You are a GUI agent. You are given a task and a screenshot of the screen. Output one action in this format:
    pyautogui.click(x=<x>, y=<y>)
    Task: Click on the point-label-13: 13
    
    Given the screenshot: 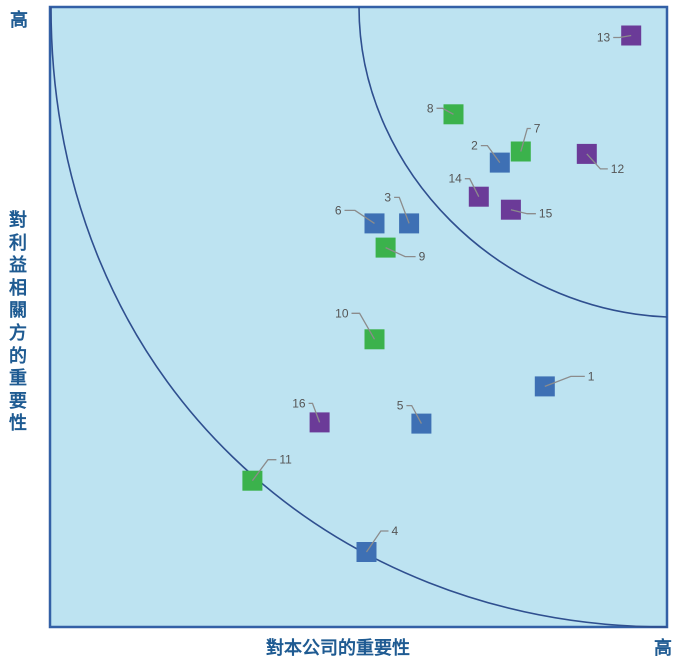 What is the action you would take?
    pyautogui.click(x=604, y=38)
    